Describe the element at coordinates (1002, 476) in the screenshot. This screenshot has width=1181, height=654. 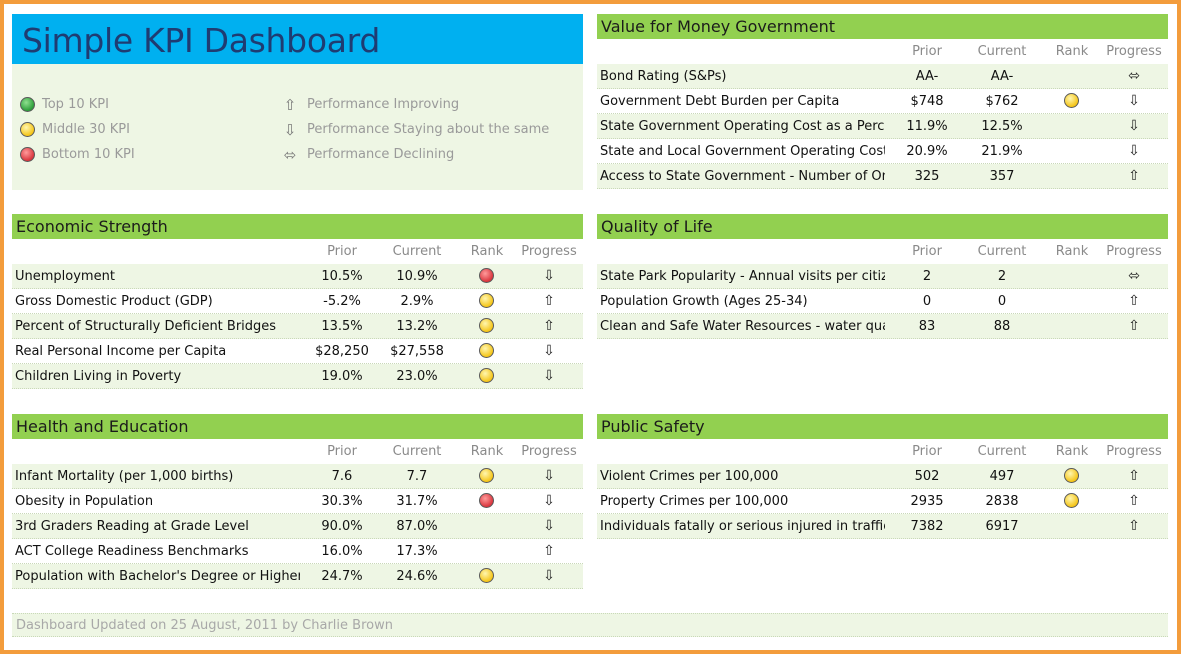
I see `kpi-current: 497` at that location.